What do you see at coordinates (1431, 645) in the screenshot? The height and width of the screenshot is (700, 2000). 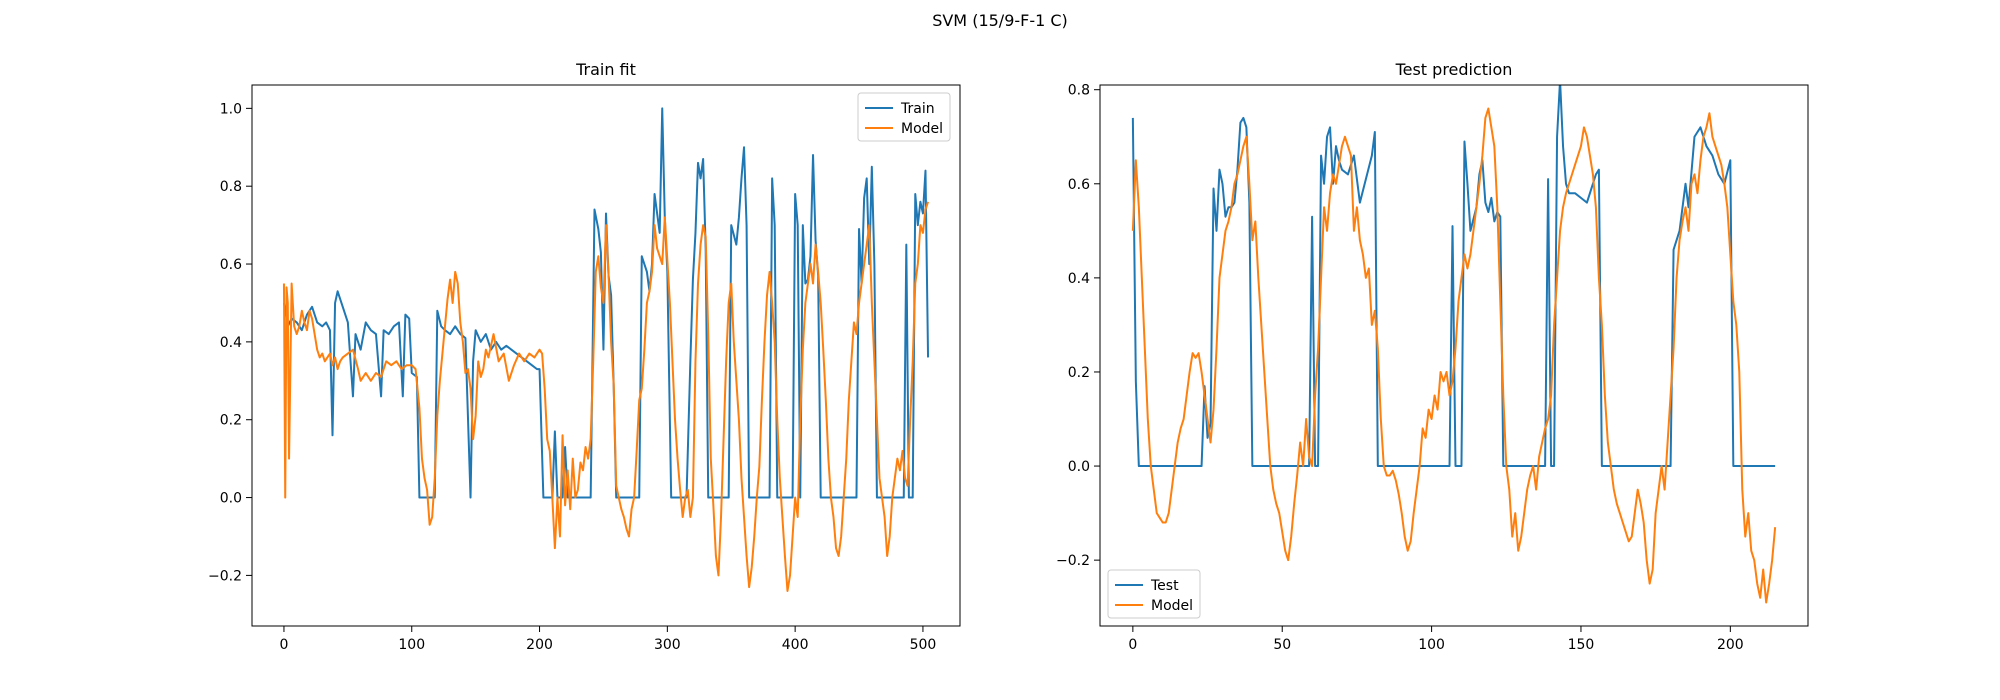 I see `test-prediction-x-tick-label: 100` at bounding box center [1431, 645].